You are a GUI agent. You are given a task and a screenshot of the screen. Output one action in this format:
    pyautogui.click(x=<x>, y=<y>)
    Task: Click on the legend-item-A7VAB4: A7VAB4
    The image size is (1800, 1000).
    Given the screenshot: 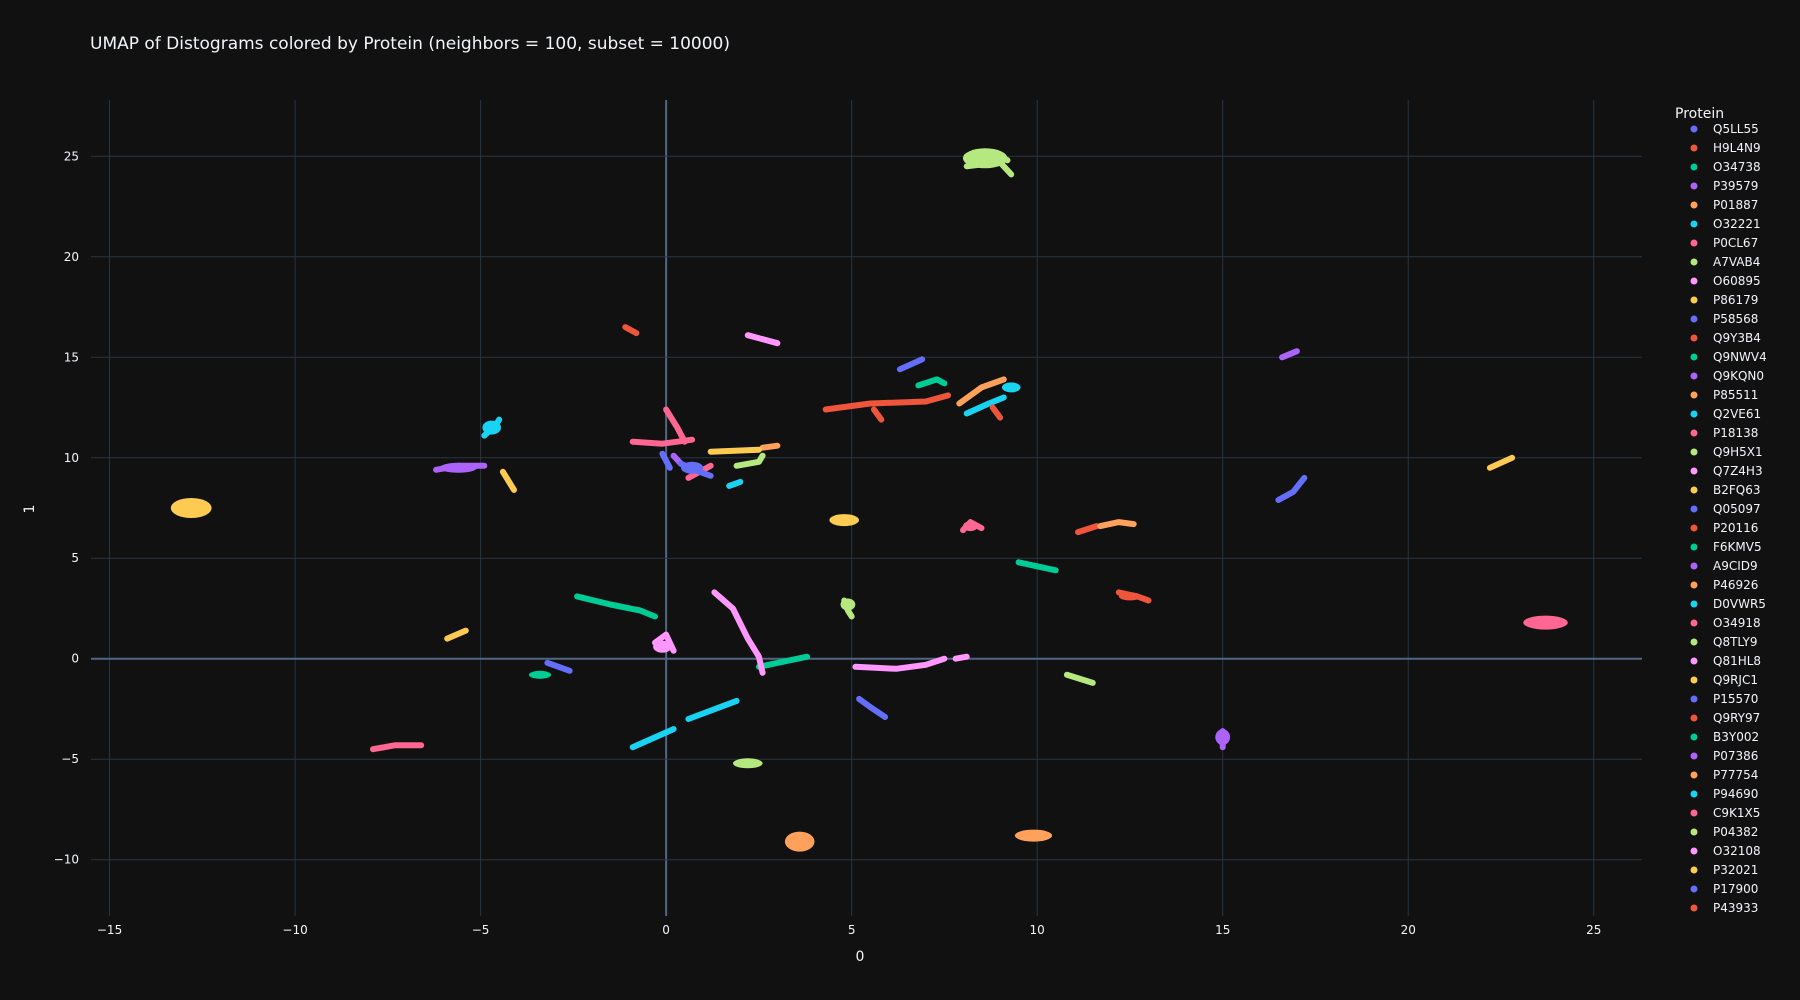 What is the action you would take?
    pyautogui.click(x=1725, y=262)
    